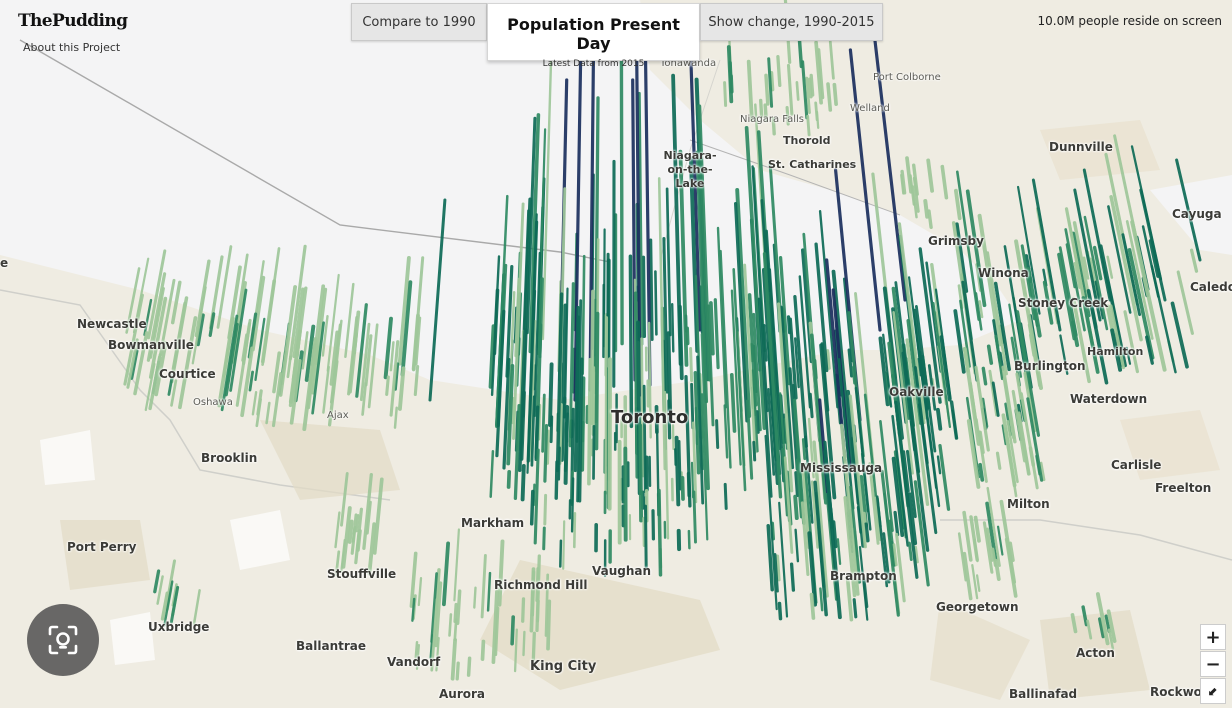 The height and width of the screenshot is (708, 1232). What do you see at coordinates (1213, 691) in the screenshot?
I see `compass-button: ⬋` at bounding box center [1213, 691].